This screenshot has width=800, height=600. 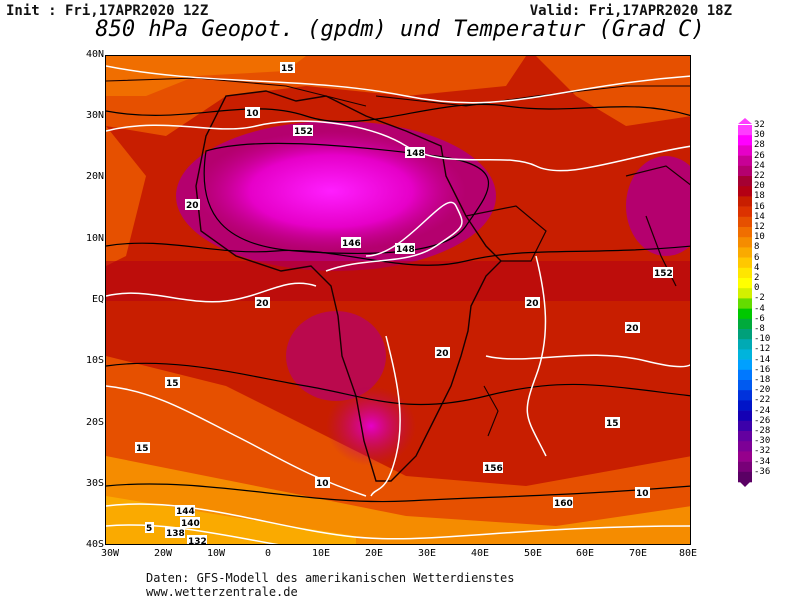 I want to click on contour-label: 152, so click(x=303, y=131).